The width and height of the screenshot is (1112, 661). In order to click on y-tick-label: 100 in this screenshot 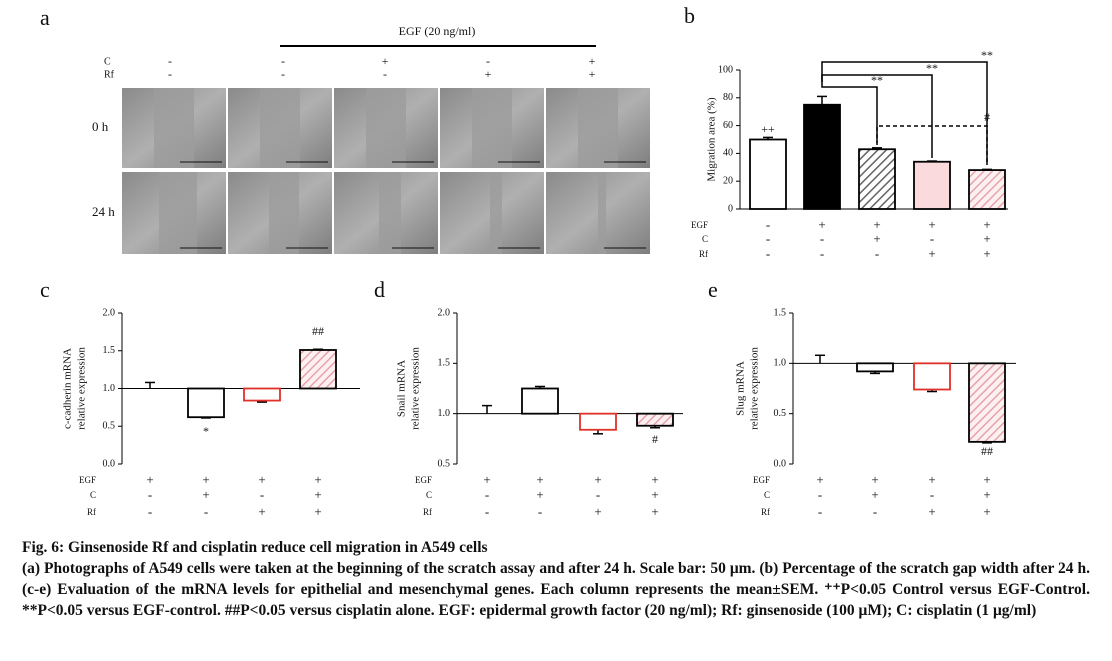, I will do `click(725, 69)`.